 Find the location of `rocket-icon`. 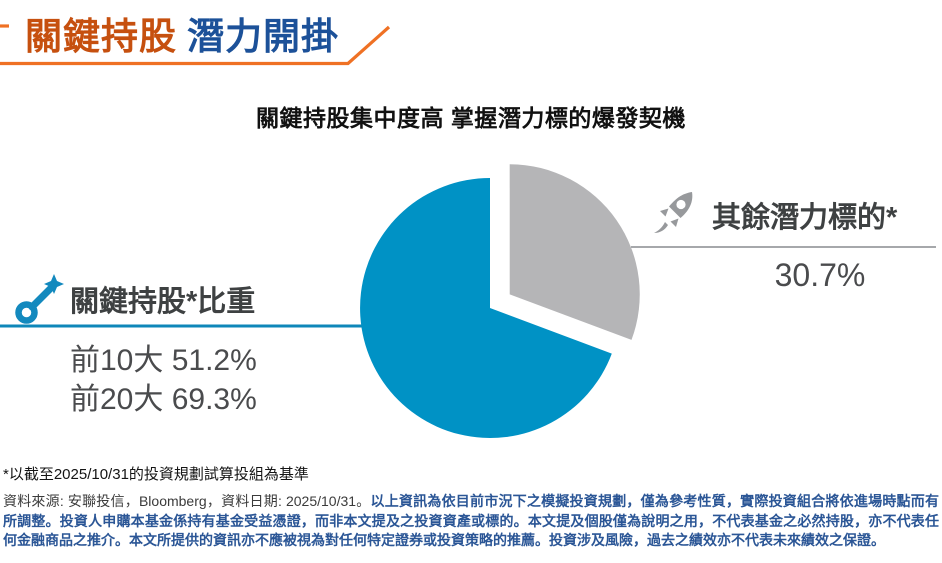

rocket-icon is located at coordinates (673, 212).